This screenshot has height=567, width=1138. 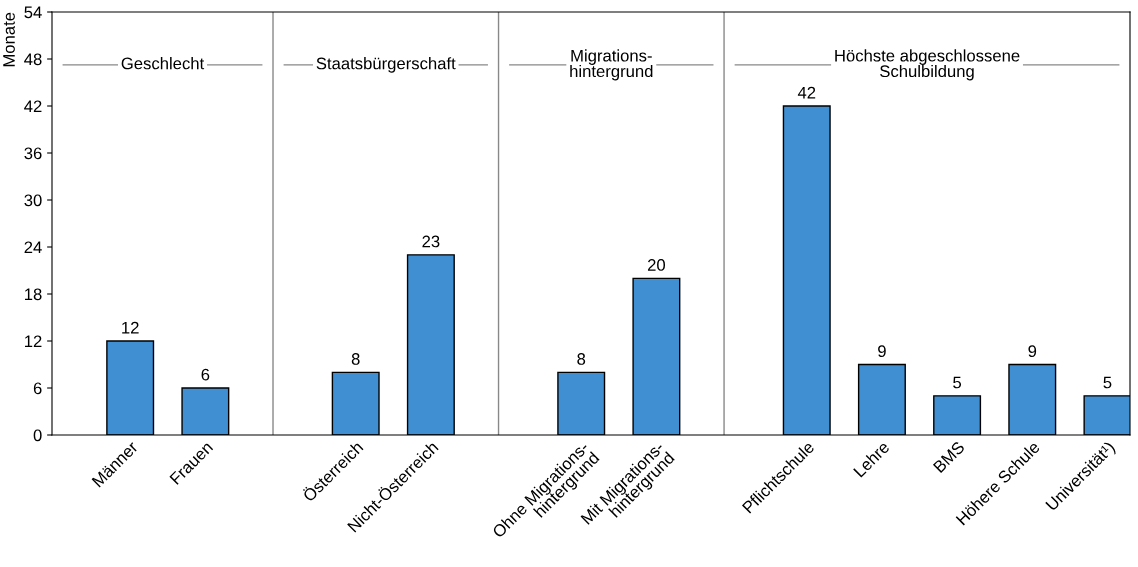 I want to click on y-tick-label: 42, so click(x=33, y=106).